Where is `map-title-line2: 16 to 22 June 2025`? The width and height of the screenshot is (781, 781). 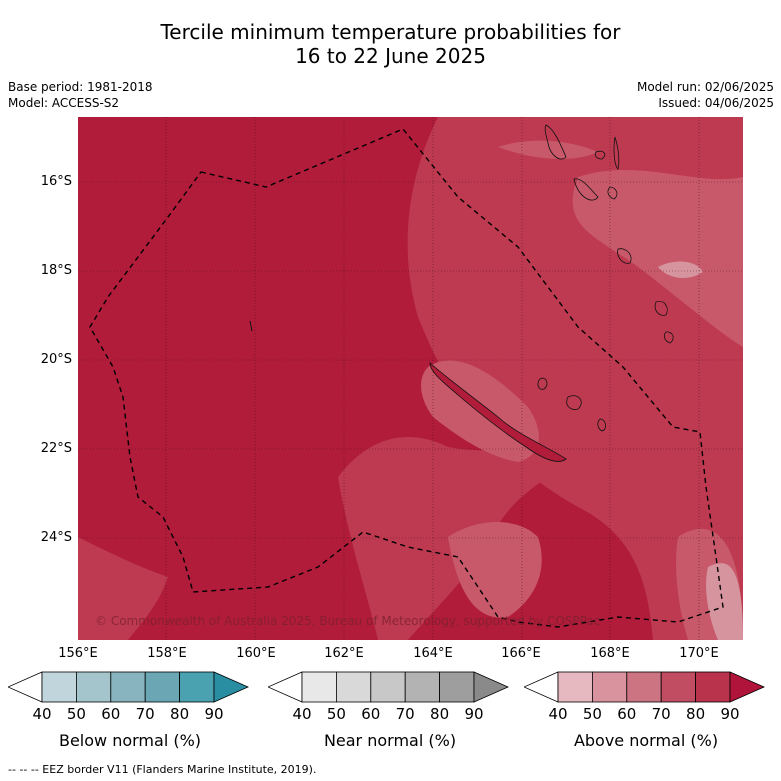 map-title-line2: 16 to 22 June 2025 is located at coordinates (390, 56).